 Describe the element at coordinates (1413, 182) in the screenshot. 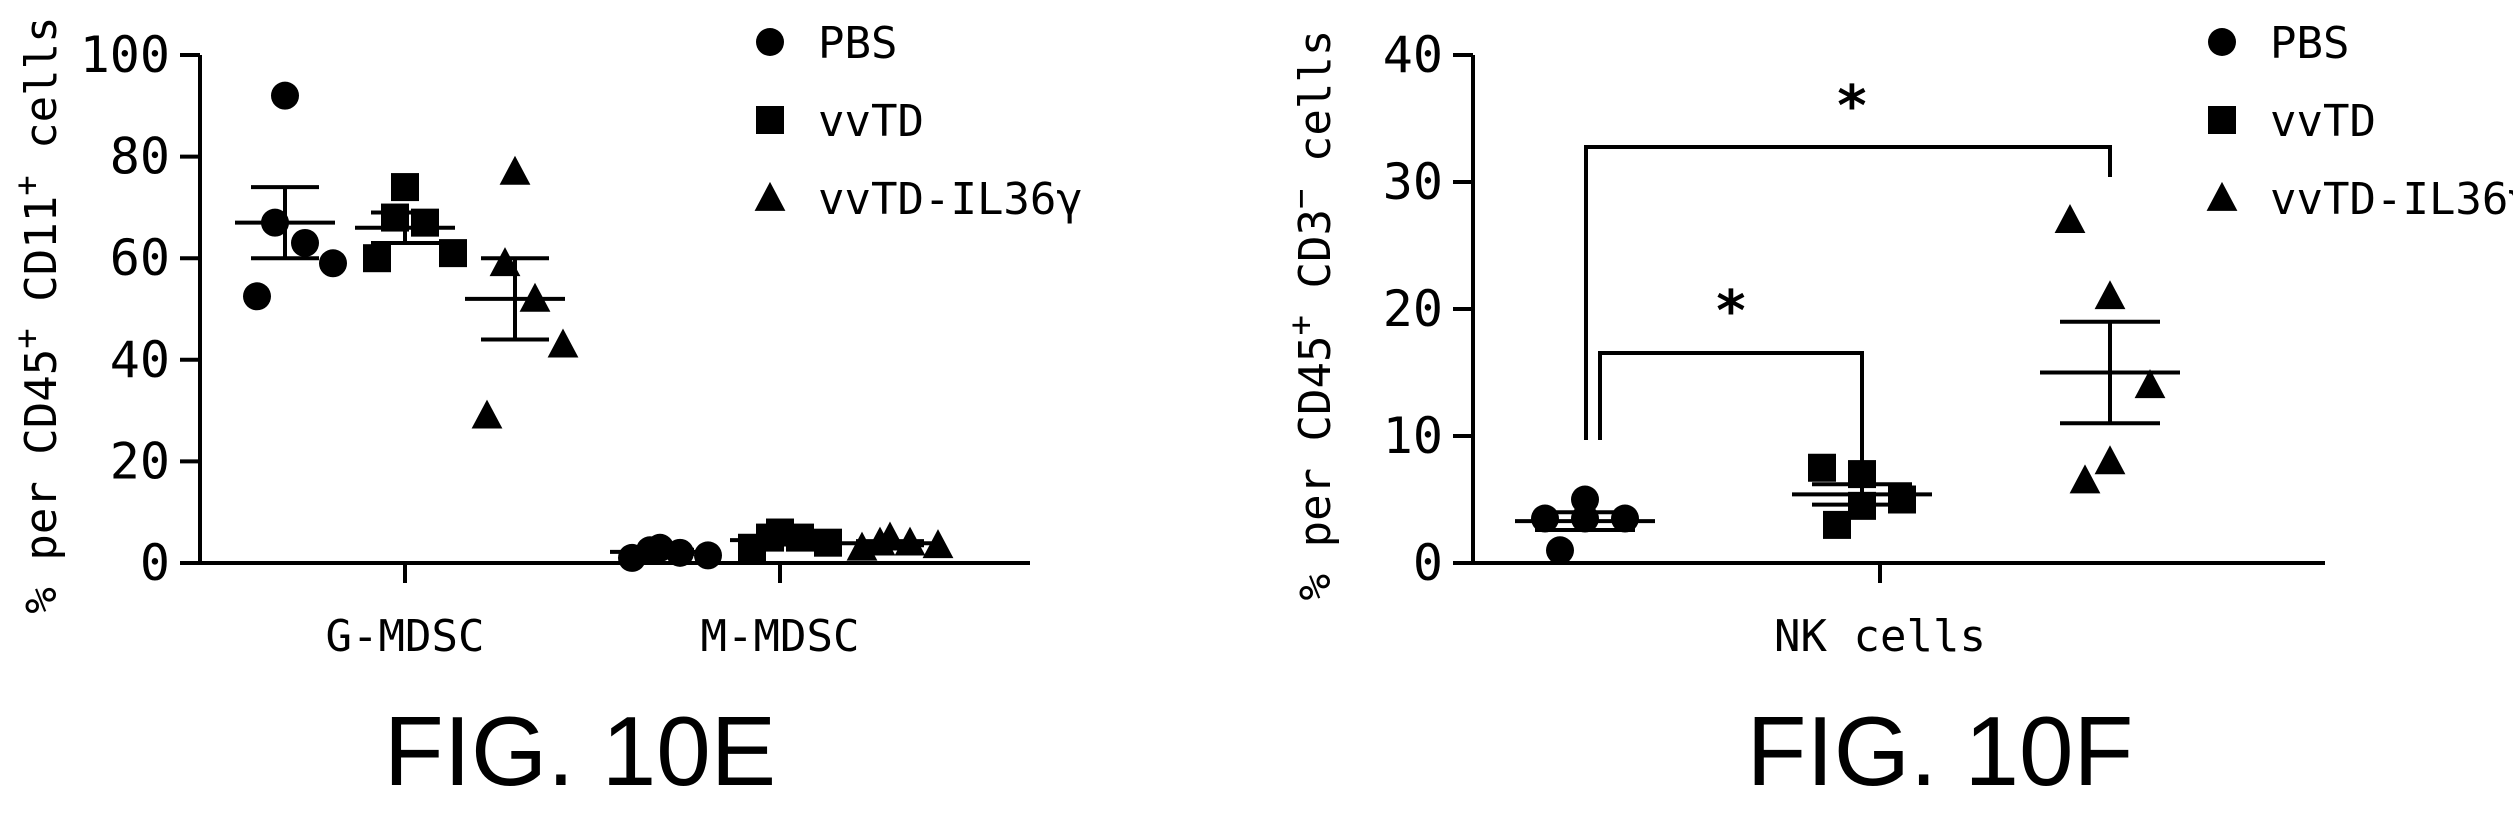

I see `y-tick-label: 30` at that location.